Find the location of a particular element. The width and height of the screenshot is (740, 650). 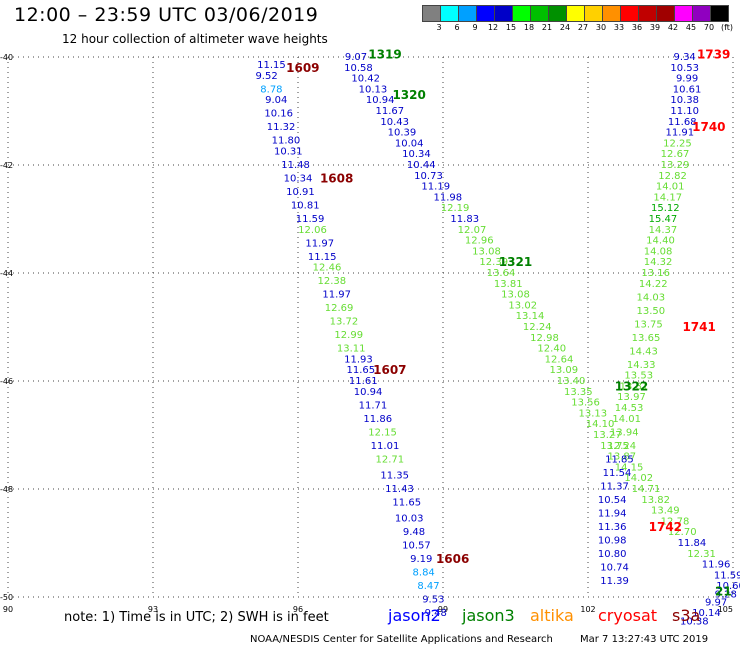

swh-value: 11.01 is located at coordinates (385, 446).